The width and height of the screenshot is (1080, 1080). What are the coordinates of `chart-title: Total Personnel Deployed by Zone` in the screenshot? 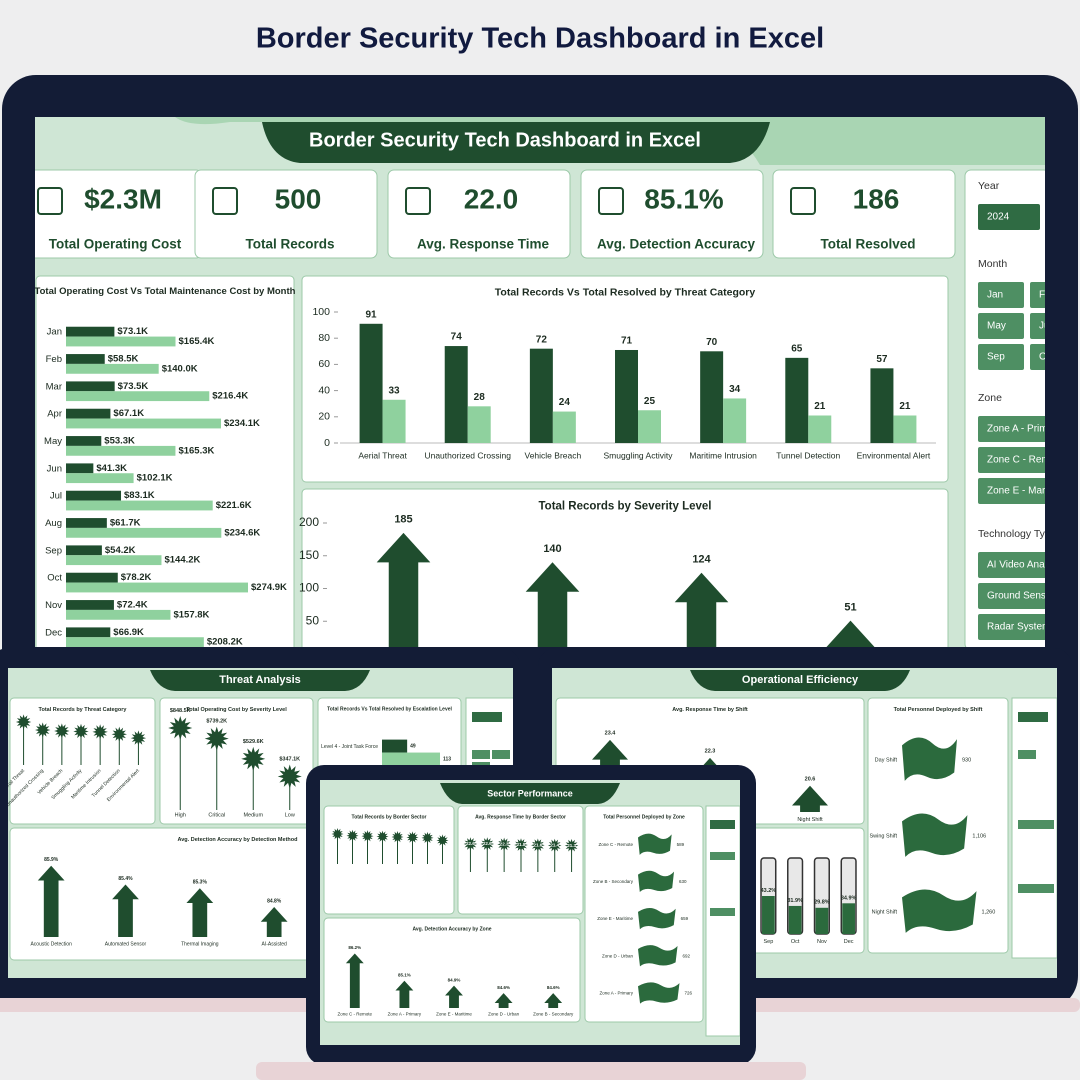 It's located at (644, 817).